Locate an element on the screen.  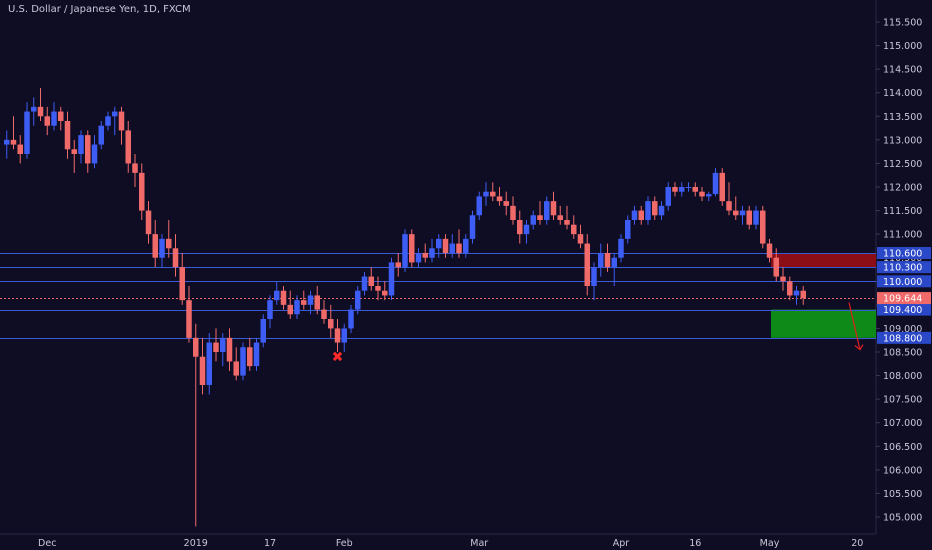
x-tick-label-2: 17 is located at coordinates (270, 543).